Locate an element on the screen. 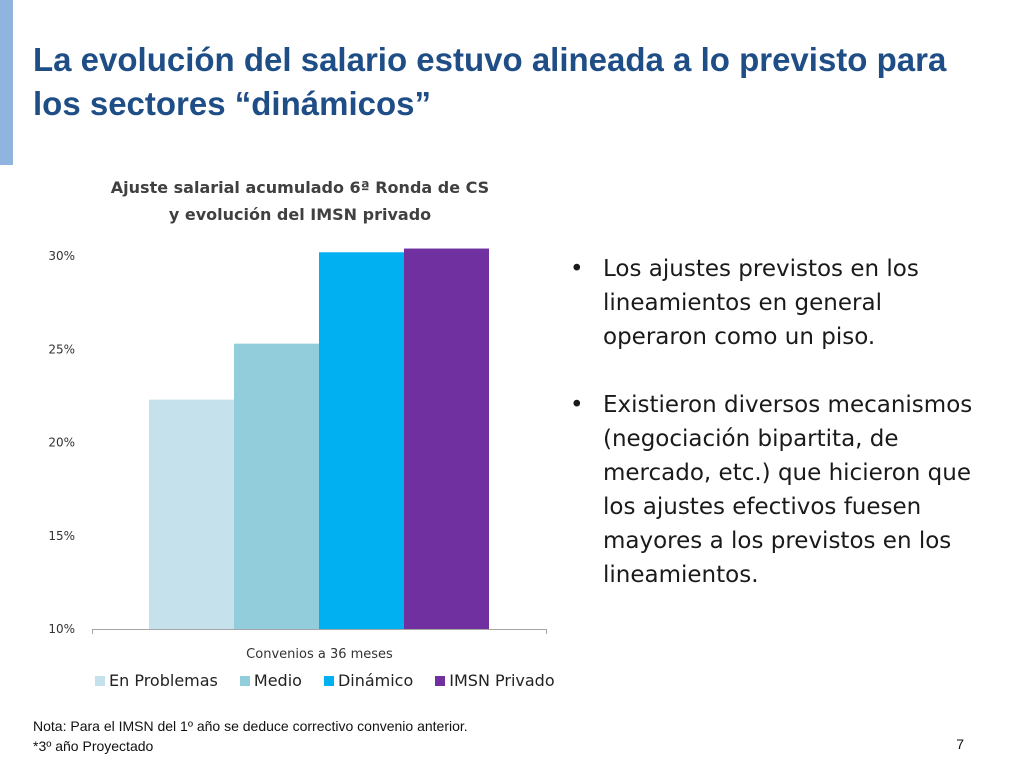 This screenshot has width=1024, height=768. chart-title-line2: y evolución del IMSN privado is located at coordinates (300, 214).